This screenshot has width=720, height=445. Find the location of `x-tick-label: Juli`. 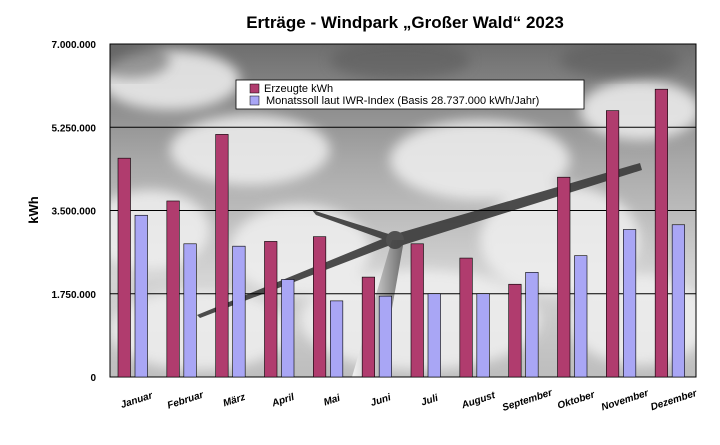

x-tick-label: Juli is located at coordinates (430, 401).